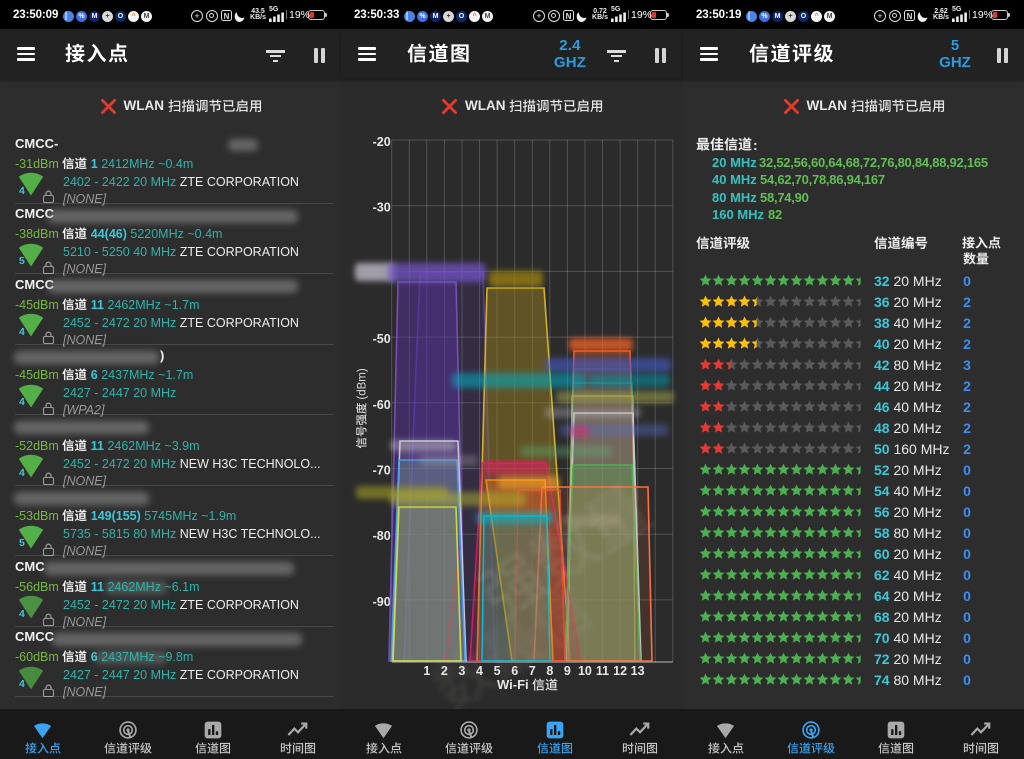  Describe the element at coordinates (549, 671) in the screenshot. I see `svg-text: 8` at that location.